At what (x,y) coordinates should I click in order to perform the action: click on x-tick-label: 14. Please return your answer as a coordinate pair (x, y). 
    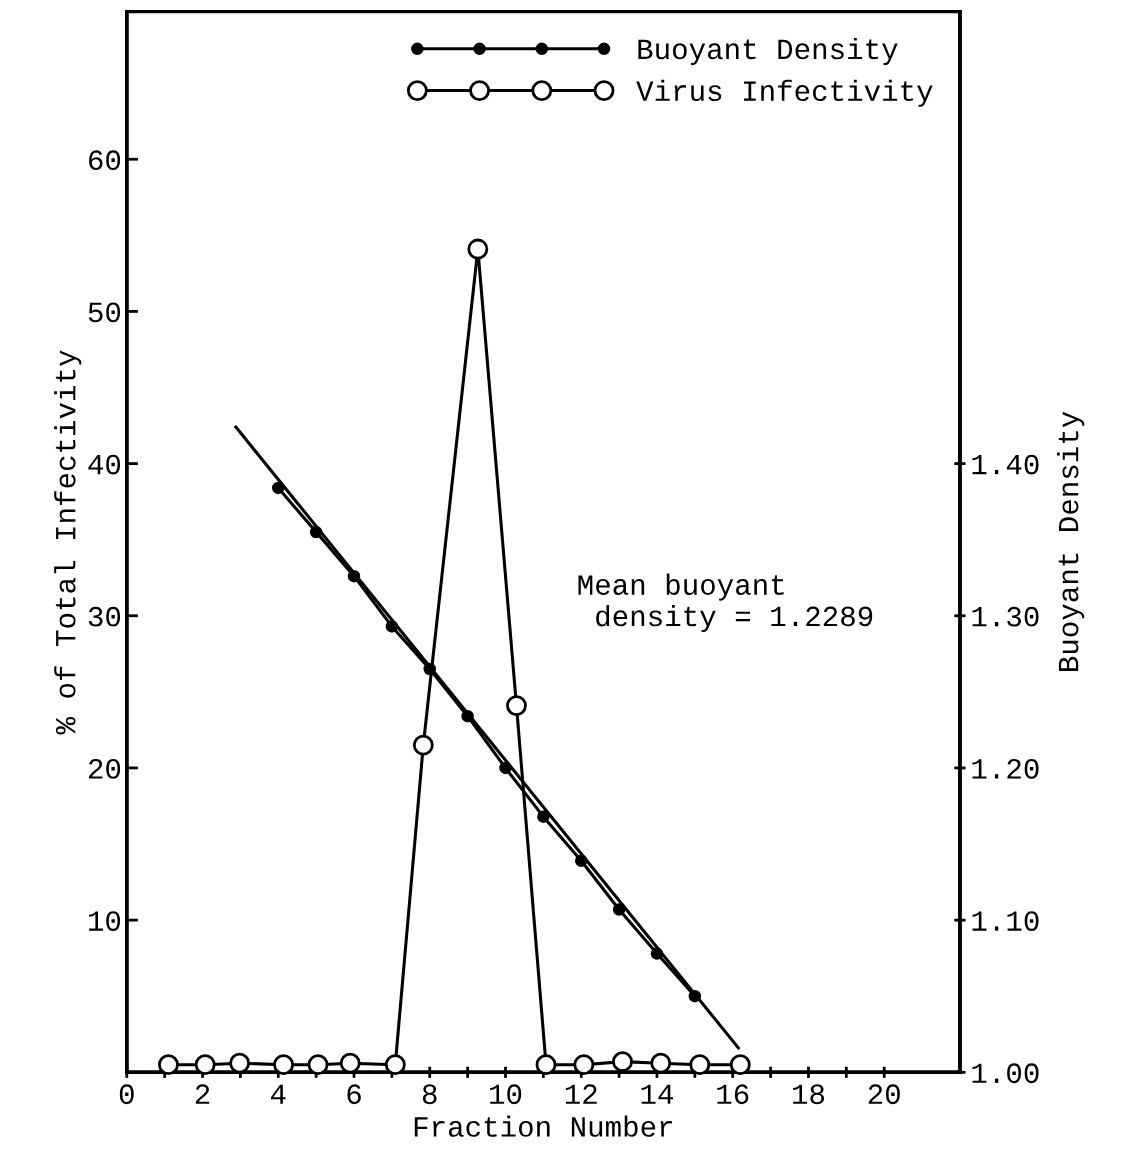
    Looking at the image, I should click on (657, 1094).